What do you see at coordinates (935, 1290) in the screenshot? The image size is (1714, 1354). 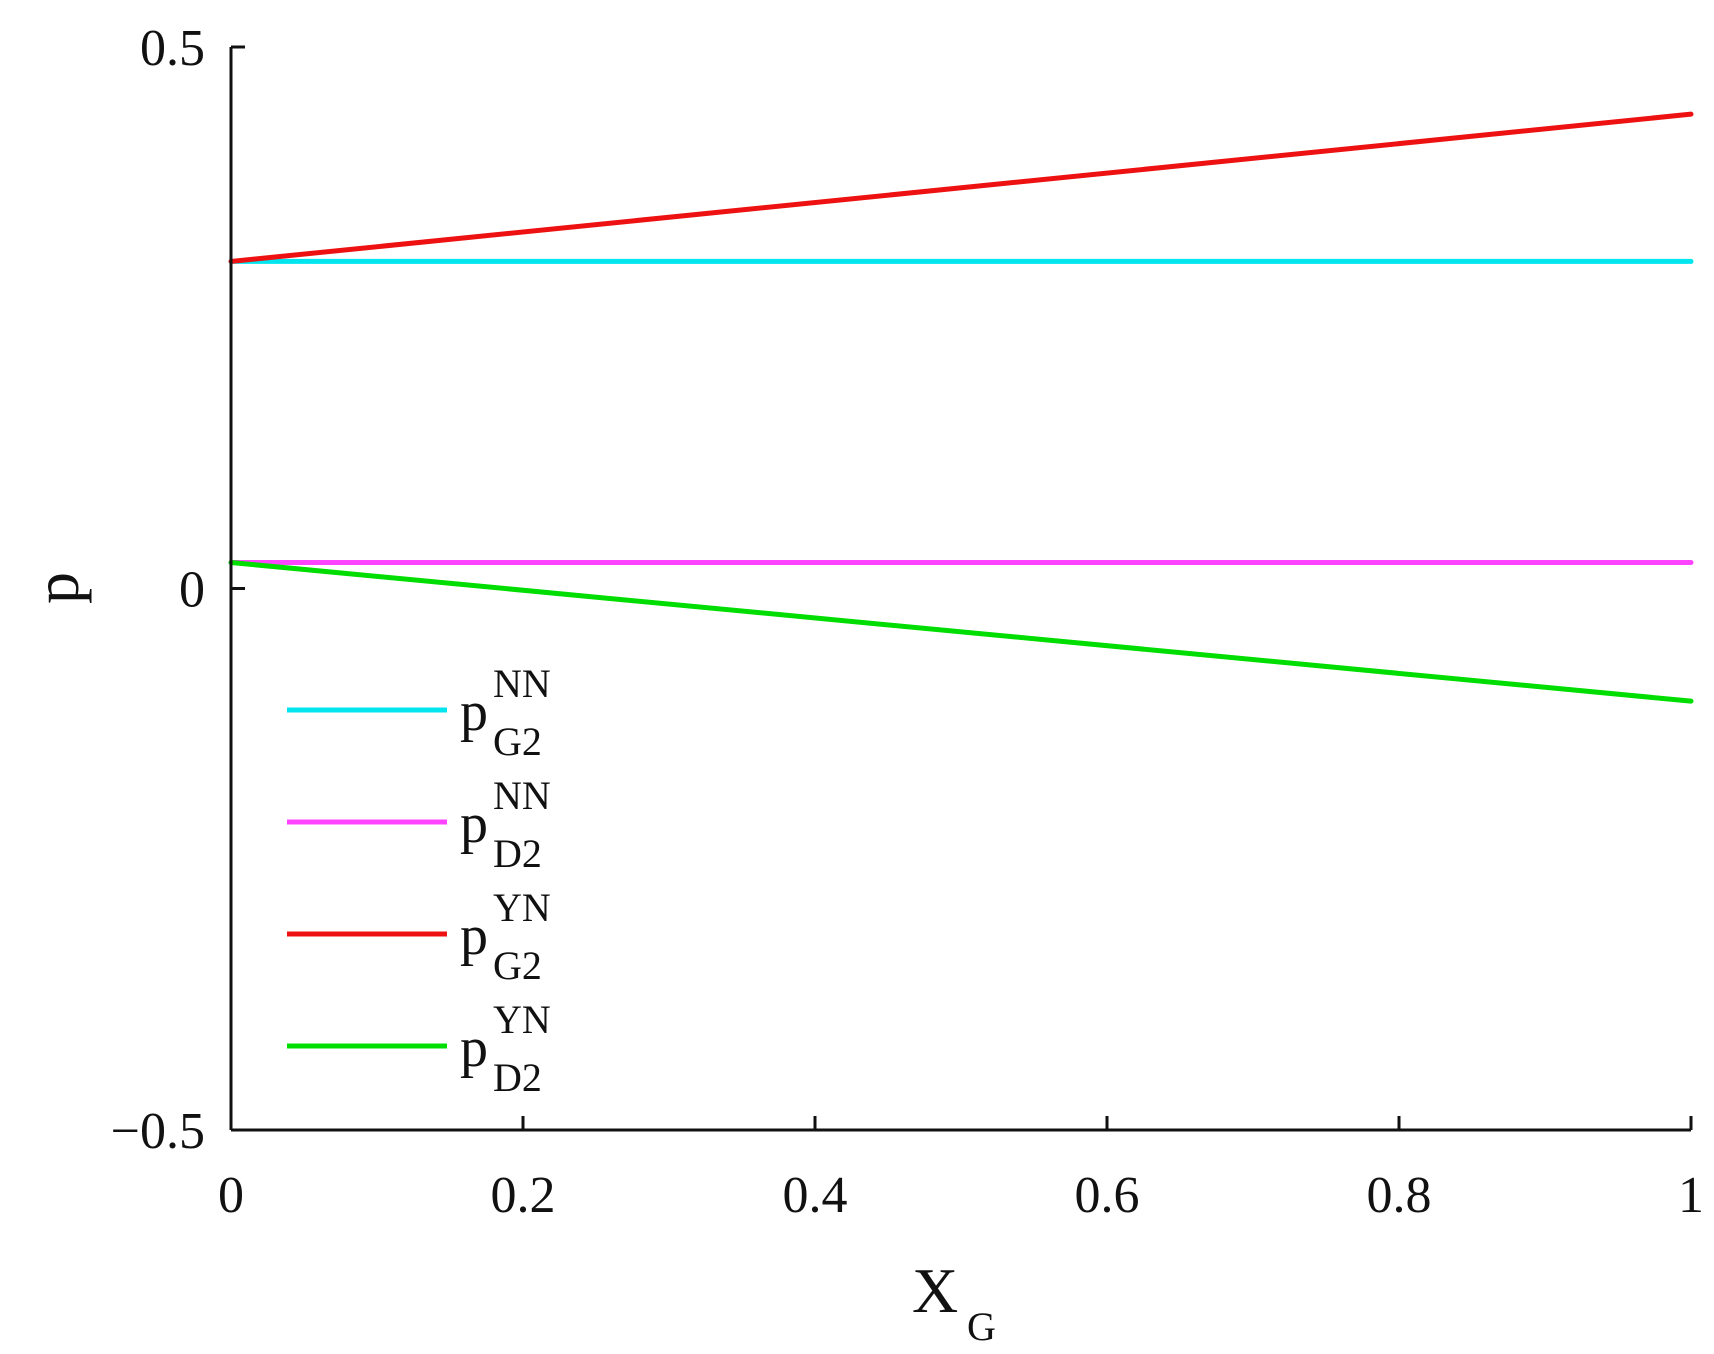 I see `x-axis-label: X` at bounding box center [935, 1290].